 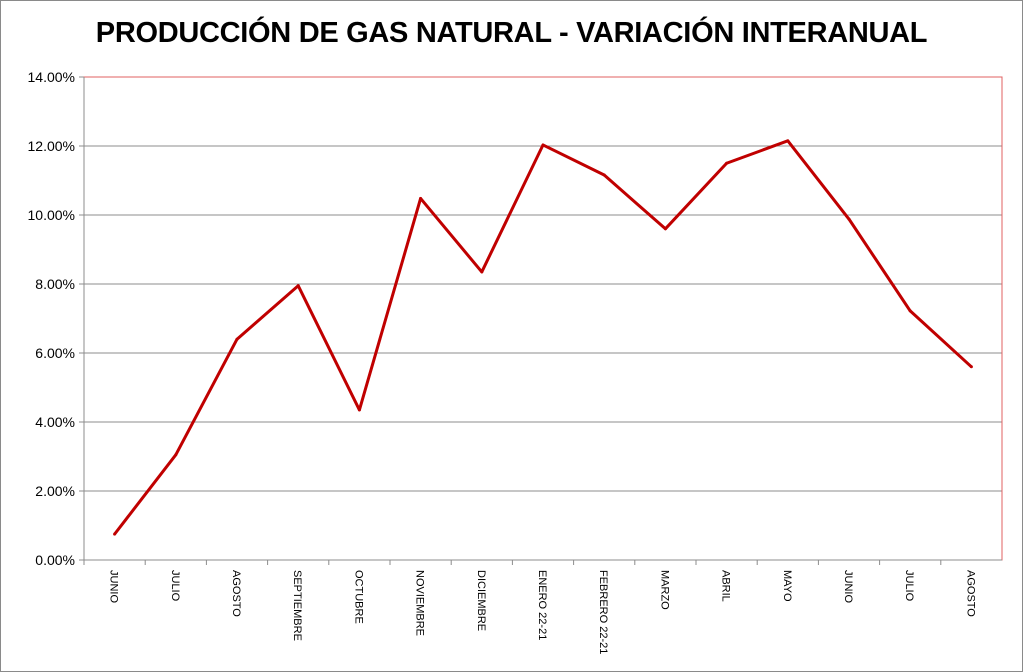 I want to click on x-tick-label: FEBRERO 22-21, so click(x=603, y=612).